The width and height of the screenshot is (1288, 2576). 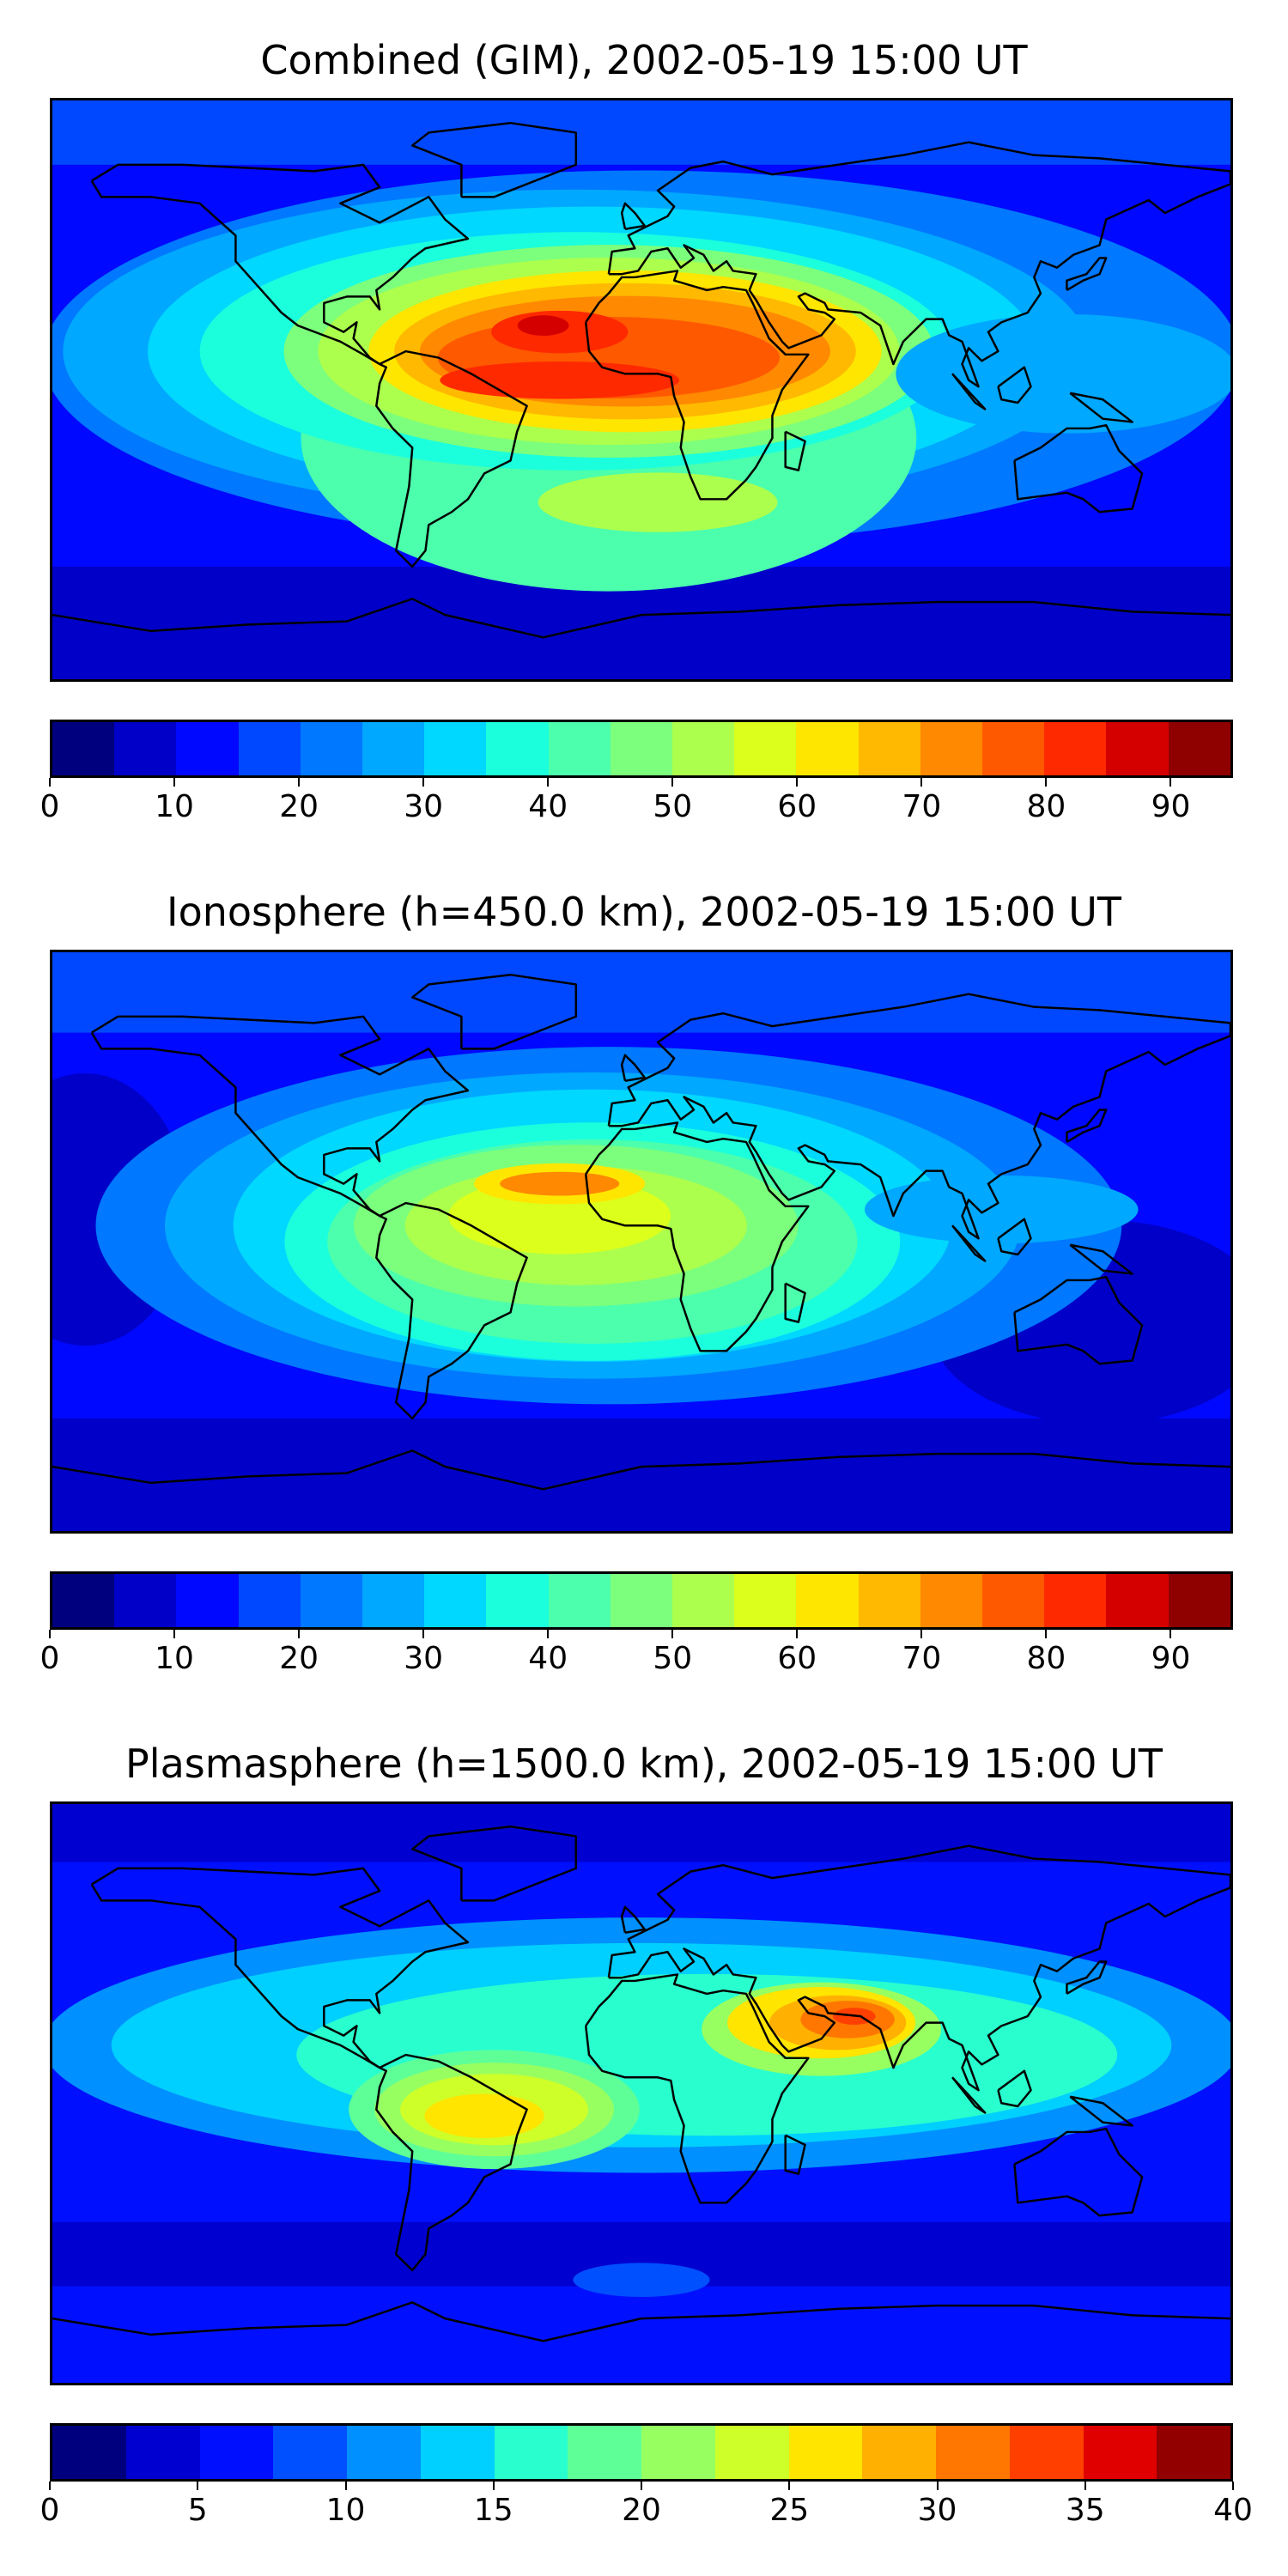 I want to click on colorbar-ionosphere, so click(x=641, y=1601).